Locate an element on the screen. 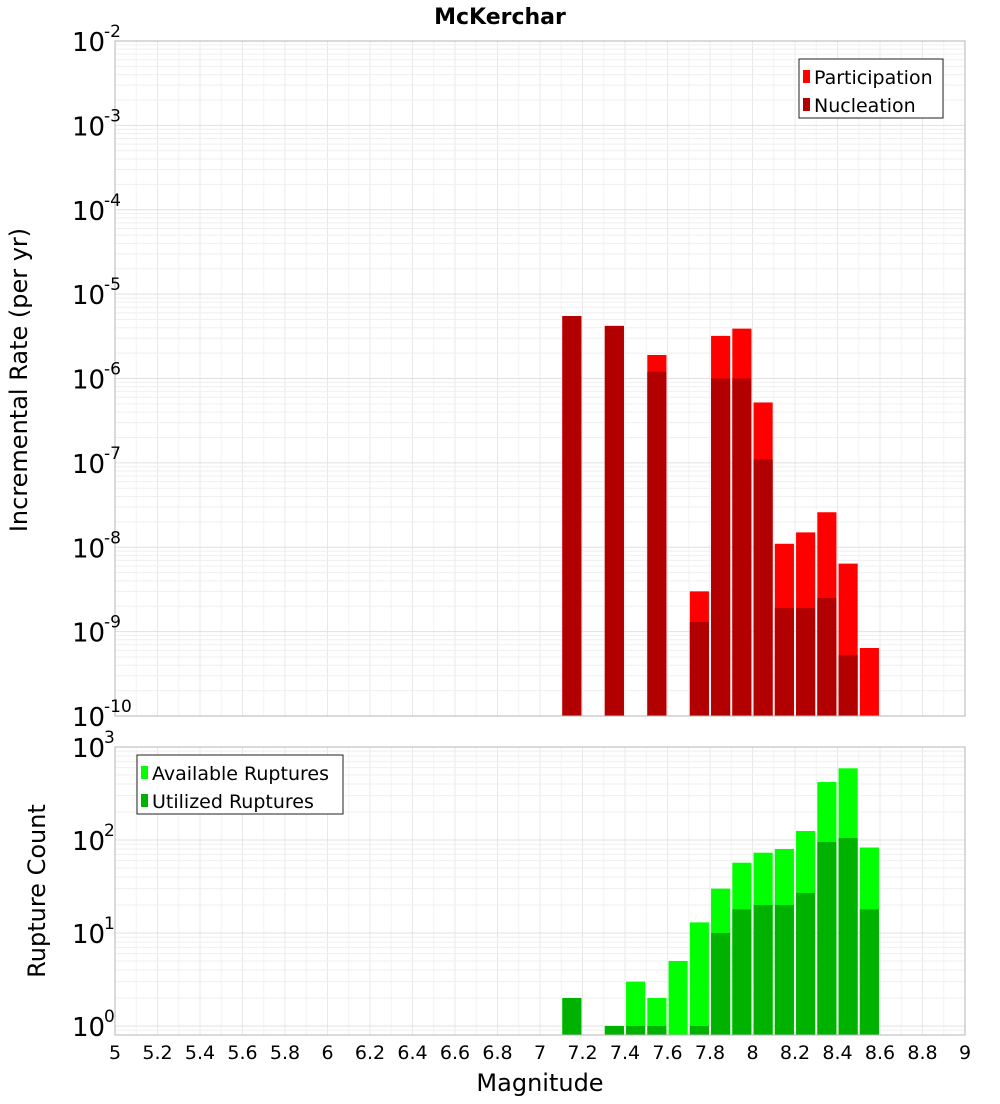 This screenshot has height=1104, width=1000. x-tick-label: 8 is located at coordinates (752, 1053).